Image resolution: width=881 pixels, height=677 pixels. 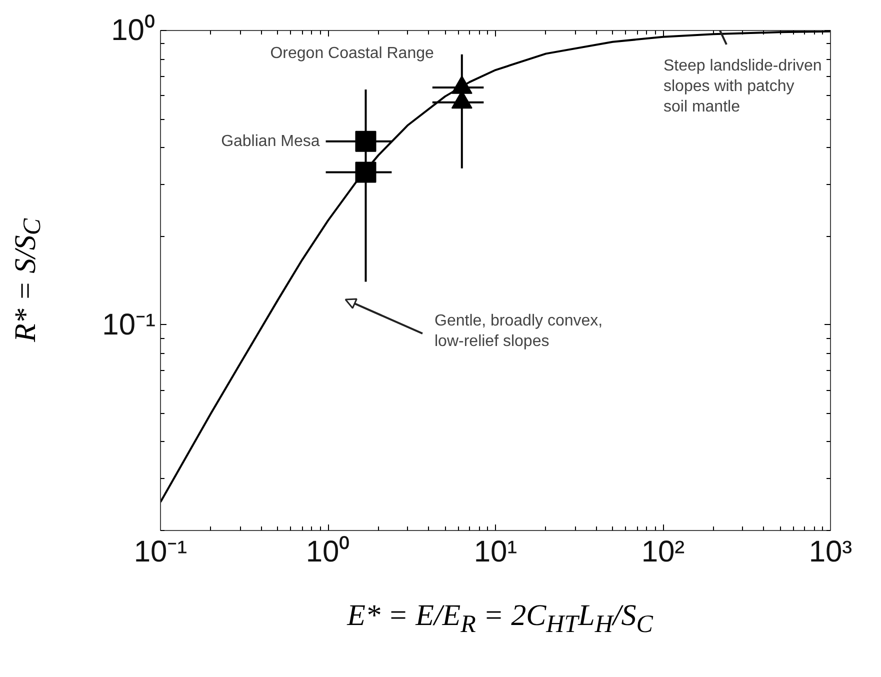 What do you see at coordinates (743, 87) in the screenshot?
I see `annotation: Steep landslide-driven slopes with patchy soil mantle` at bounding box center [743, 87].